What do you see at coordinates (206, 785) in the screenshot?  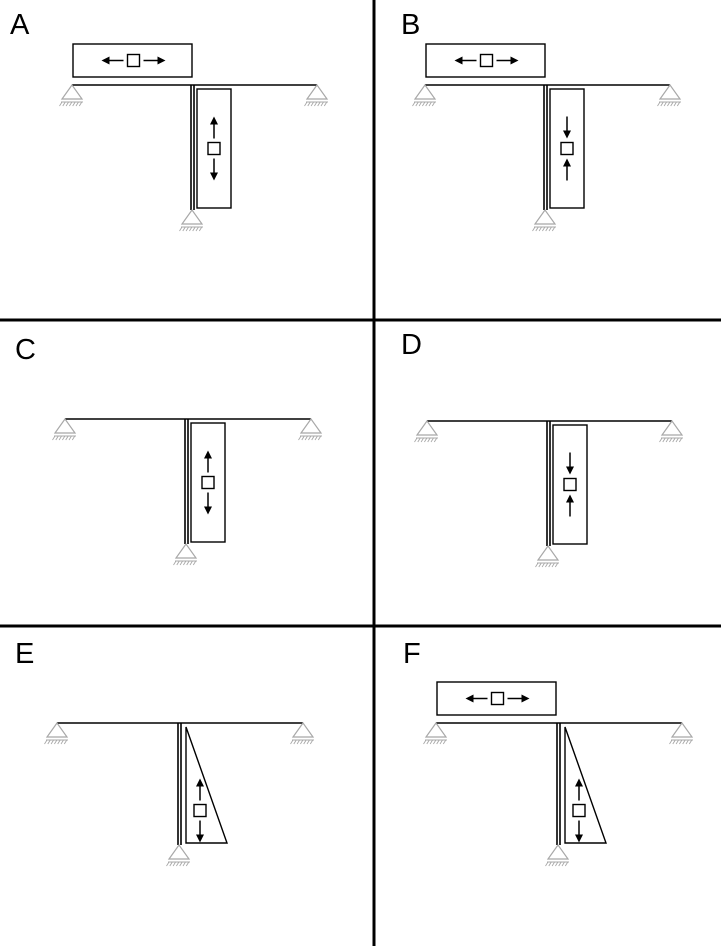 I see `column-axial-diagram` at bounding box center [206, 785].